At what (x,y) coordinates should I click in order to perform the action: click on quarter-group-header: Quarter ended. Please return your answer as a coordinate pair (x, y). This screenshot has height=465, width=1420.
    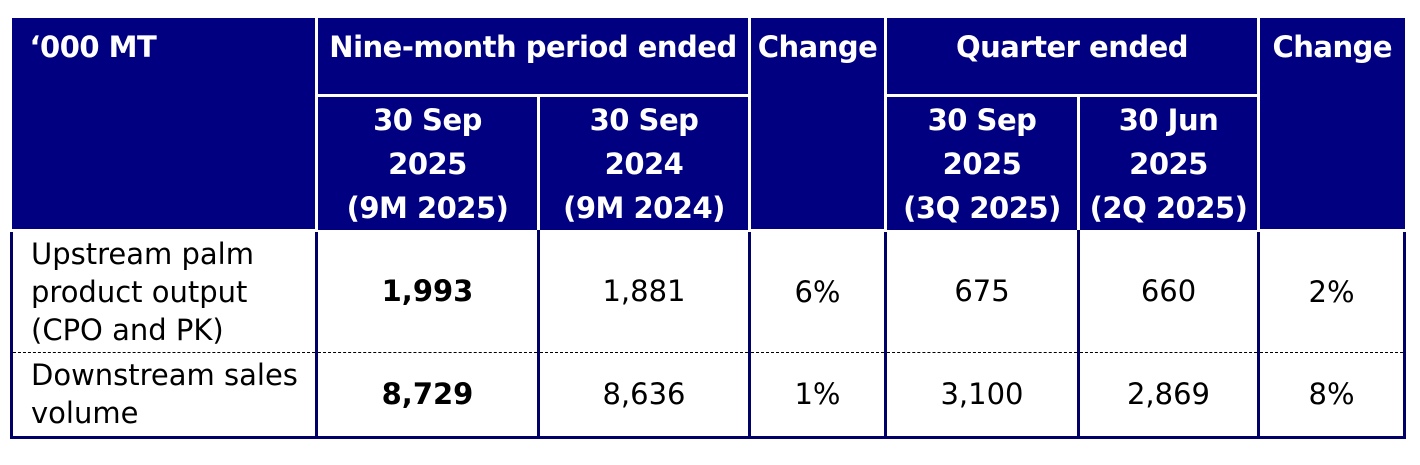
    Looking at the image, I should click on (1072, 57).